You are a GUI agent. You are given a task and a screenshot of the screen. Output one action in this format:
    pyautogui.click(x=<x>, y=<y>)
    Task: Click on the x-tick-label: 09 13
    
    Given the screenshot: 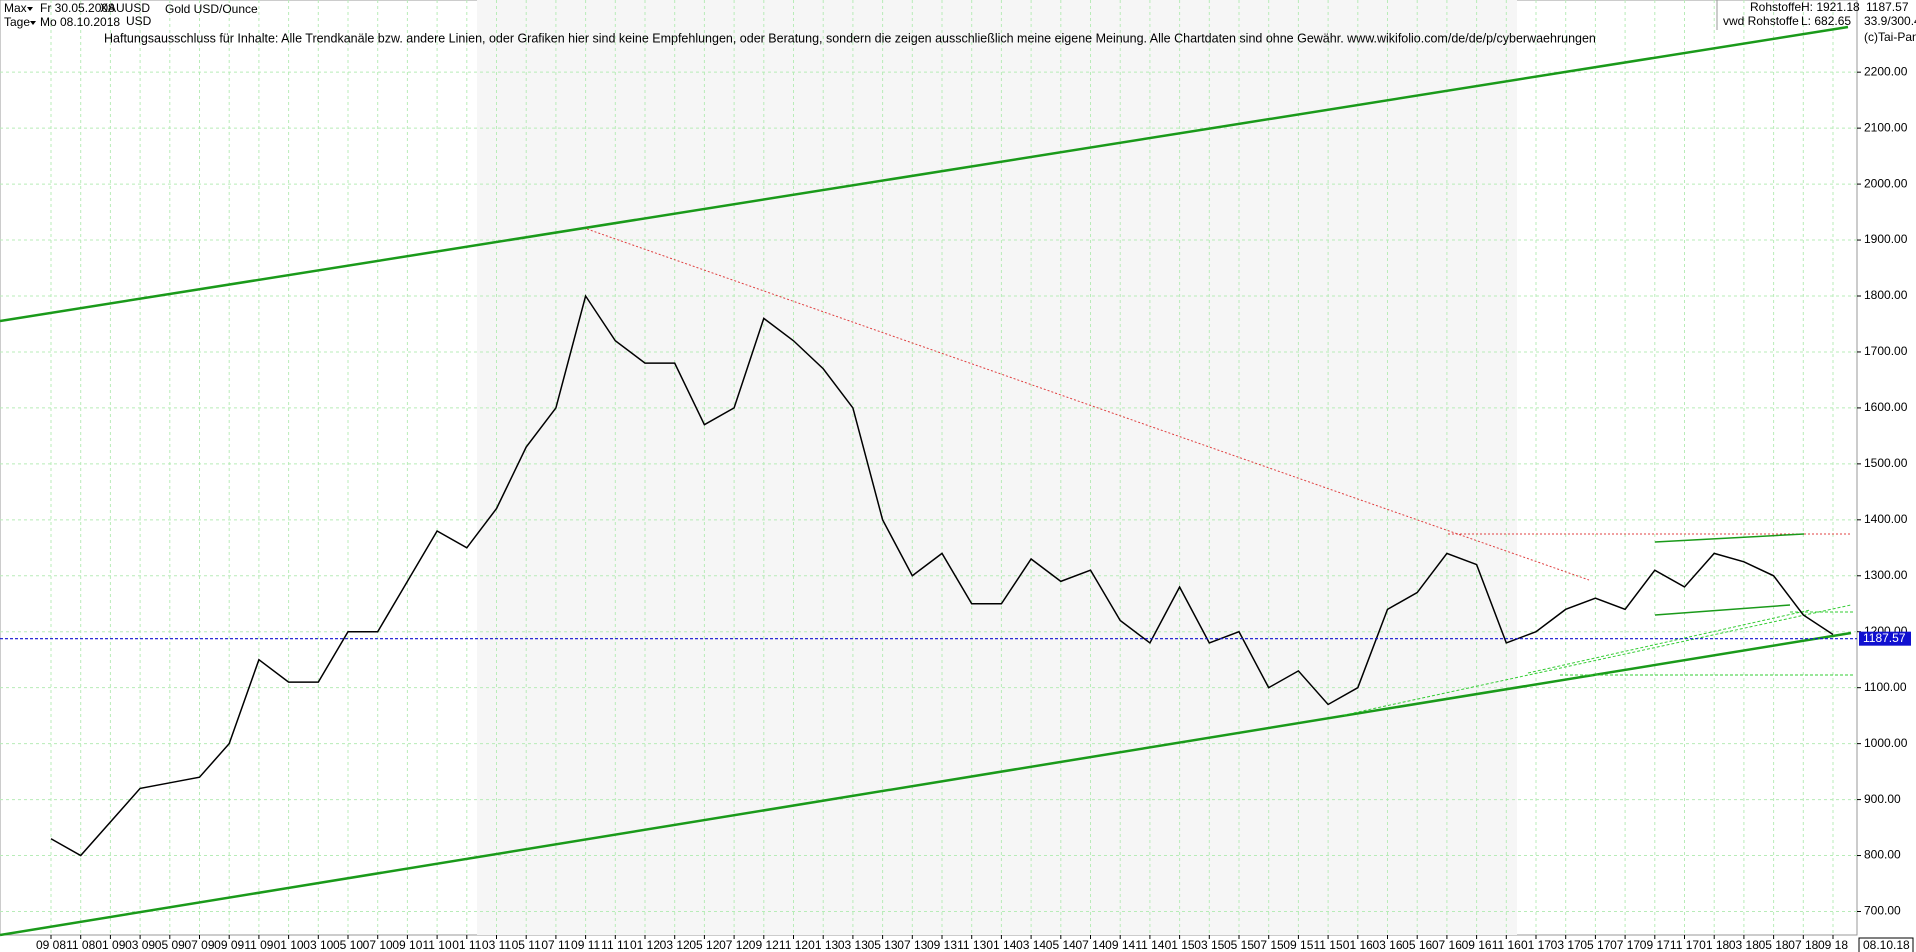 What is the action you would take?
    pyautogui.click(x=942, y=945)
    